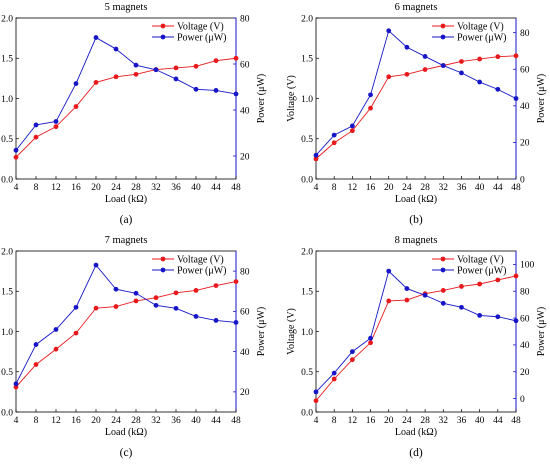 This screenshot has height=466, width=550. Describe the element at coordinates (76, 421) in the screenshot. I see `x-tick-label: 16` at that location.